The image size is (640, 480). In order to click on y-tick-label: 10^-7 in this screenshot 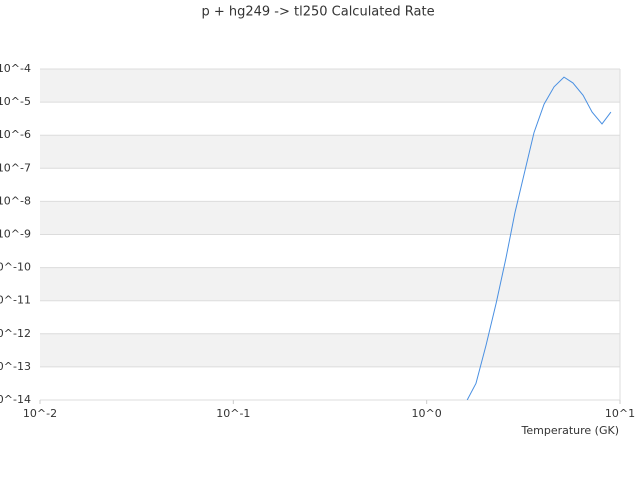, I will do `click(15, 167)`.